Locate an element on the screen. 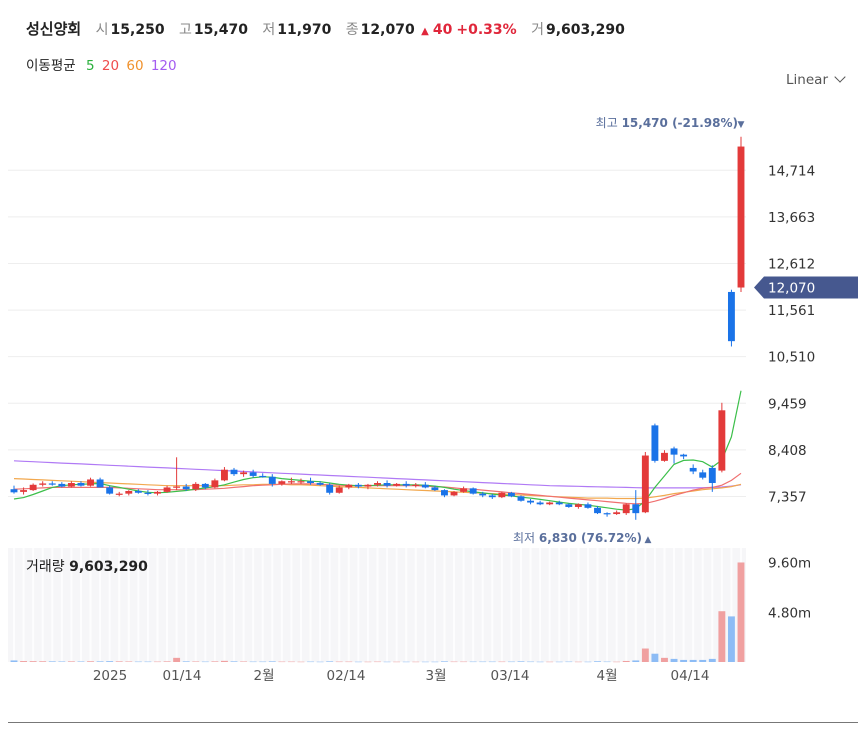 The height and width of the screenshot is (733, 866). open-label: 시 is located at coordinates (102, 30).